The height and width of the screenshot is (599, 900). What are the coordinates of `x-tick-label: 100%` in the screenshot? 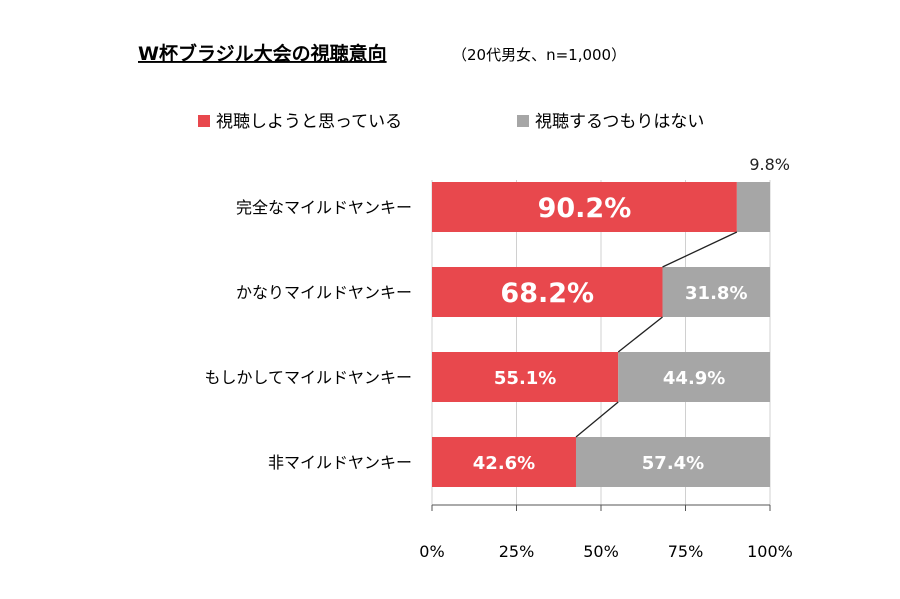 It's located at (770, 551).